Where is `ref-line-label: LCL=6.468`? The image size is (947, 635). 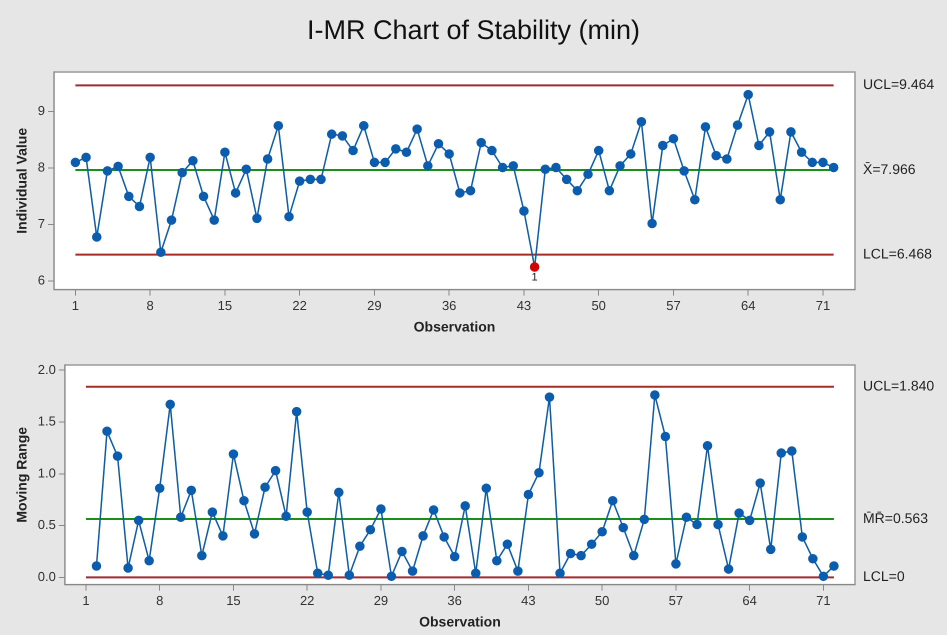
ref-line-label: LCL=6.468 is located at coordinates (897, 254).